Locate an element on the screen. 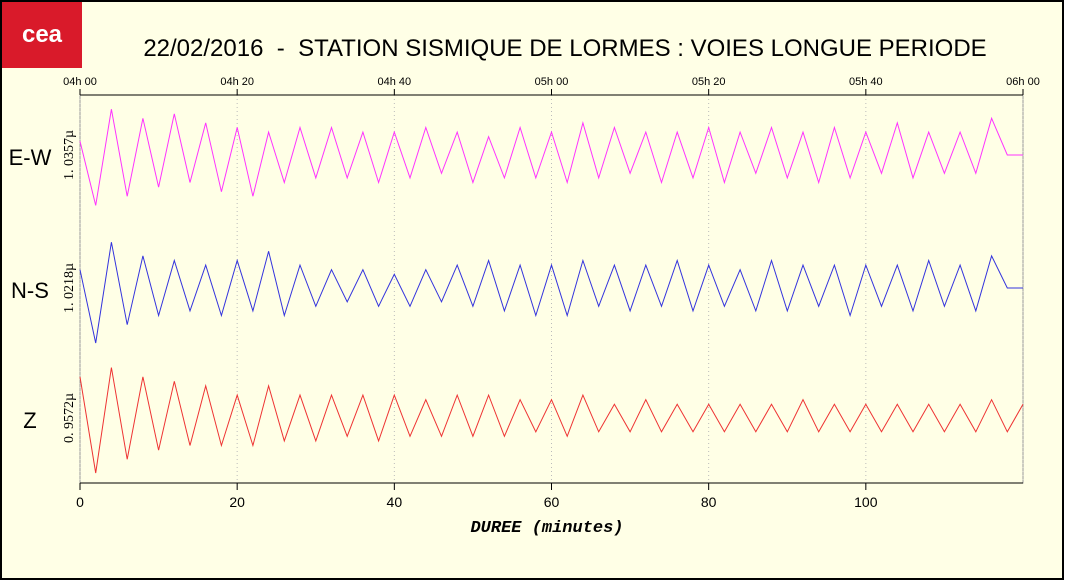 The height and width of the screenshot is (581, 1065). logo: cea is located at coordinates (42, 34).